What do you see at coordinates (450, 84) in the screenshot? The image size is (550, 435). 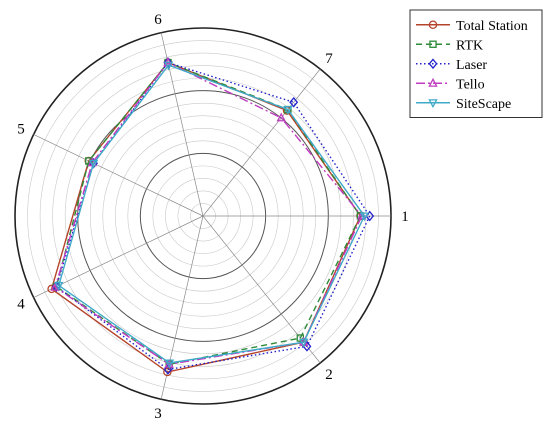 I see `legend-entry: Tello` at bounding box center [450, 84].